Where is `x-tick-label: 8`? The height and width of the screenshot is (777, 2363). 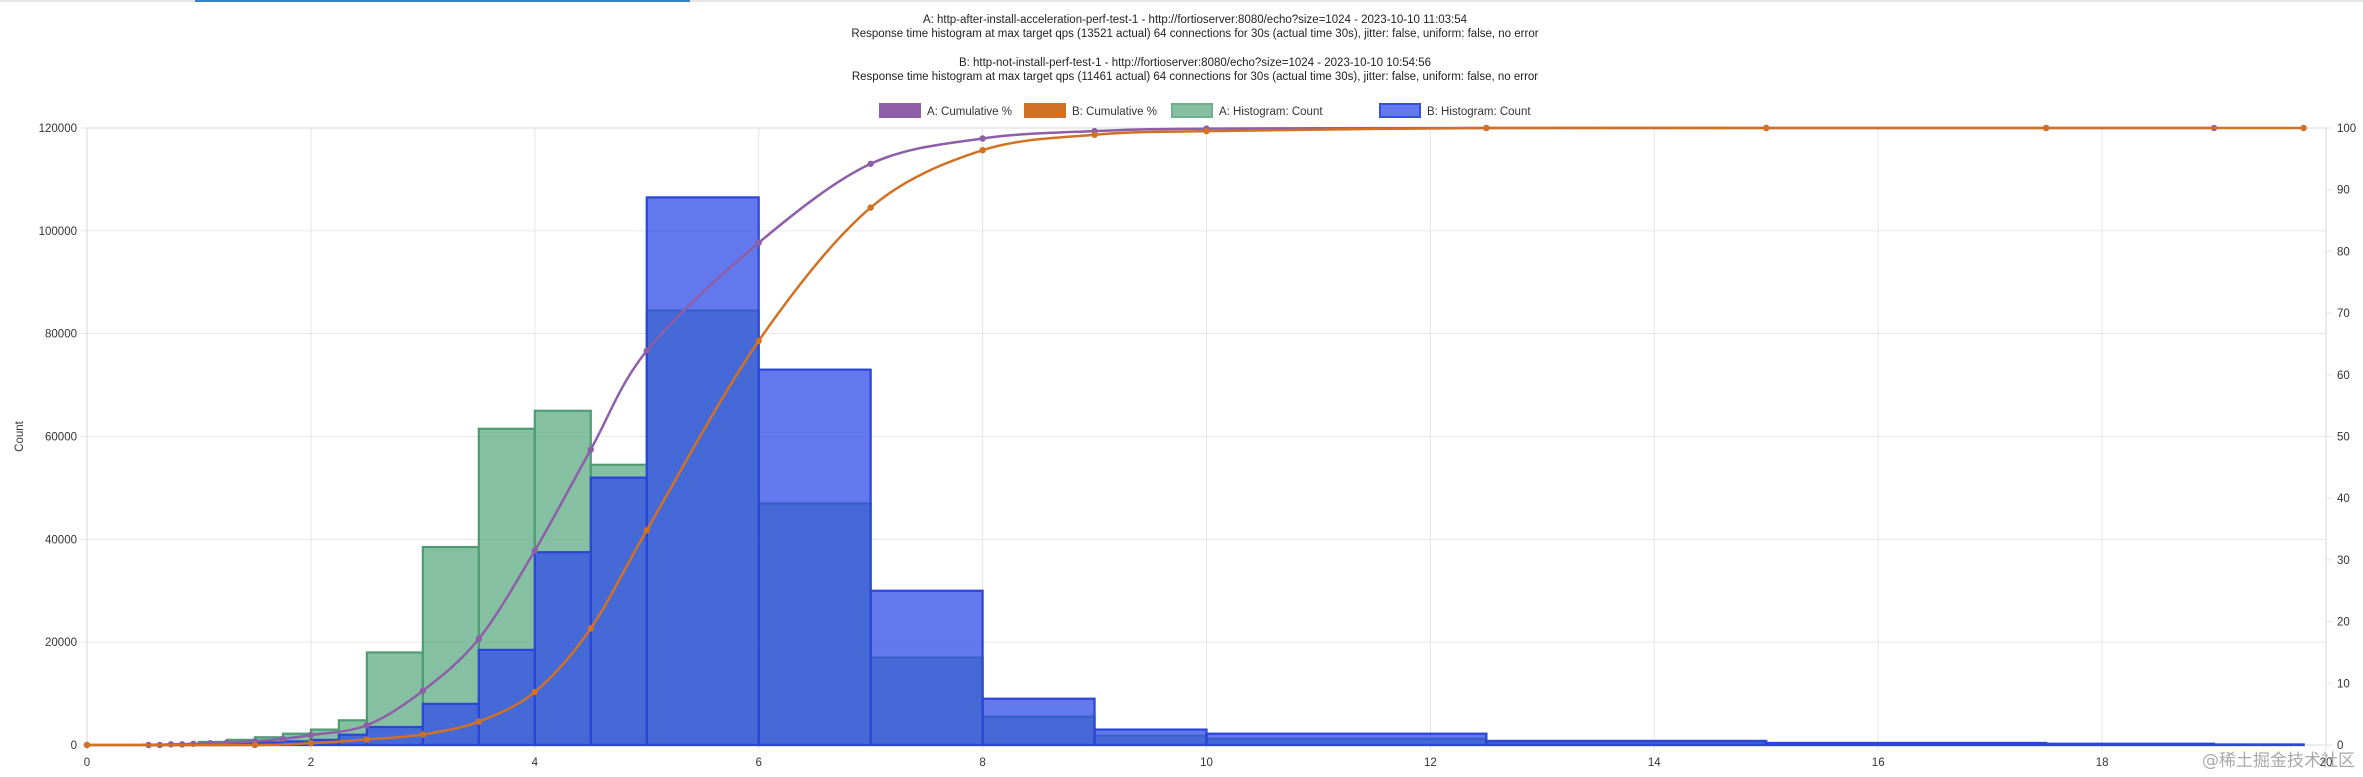 x-tick-label: 8 is located at coordinates (982, 763).